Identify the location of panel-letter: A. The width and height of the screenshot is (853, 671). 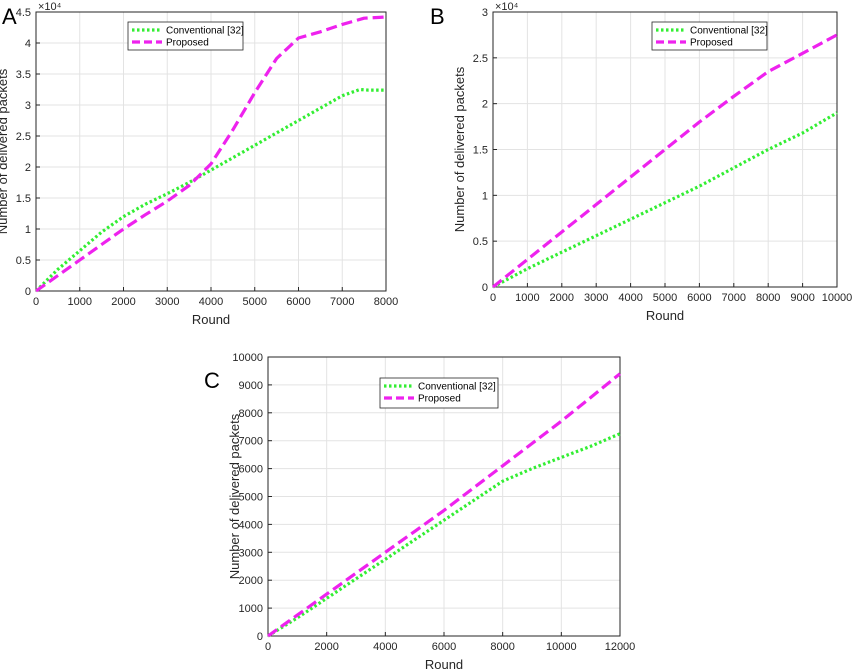
(9, 16).